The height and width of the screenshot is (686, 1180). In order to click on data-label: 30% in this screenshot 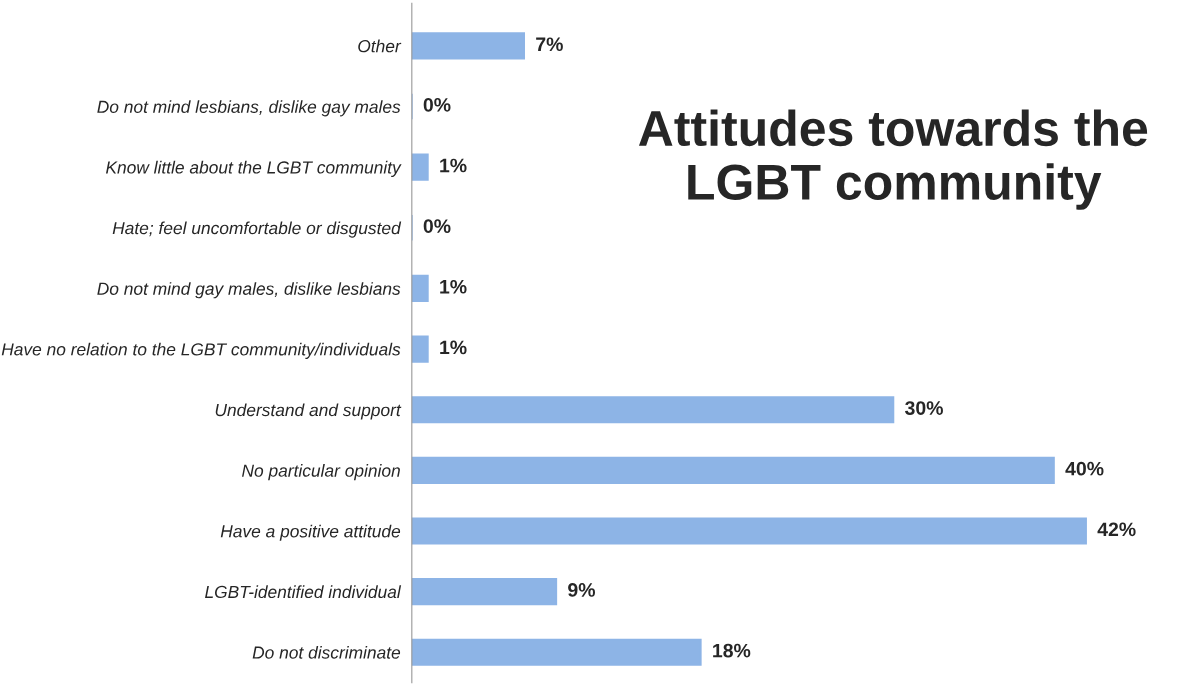, I will do `click(924, 408)`.